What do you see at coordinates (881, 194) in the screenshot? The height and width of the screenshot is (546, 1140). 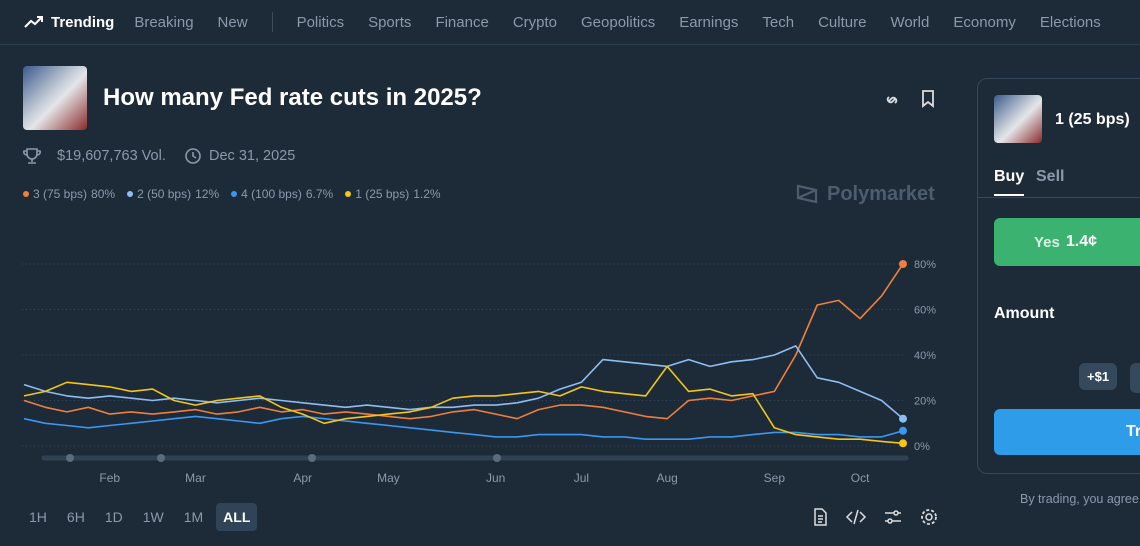 I see `watermark: Polymarket` at bounding box center [881, 194].